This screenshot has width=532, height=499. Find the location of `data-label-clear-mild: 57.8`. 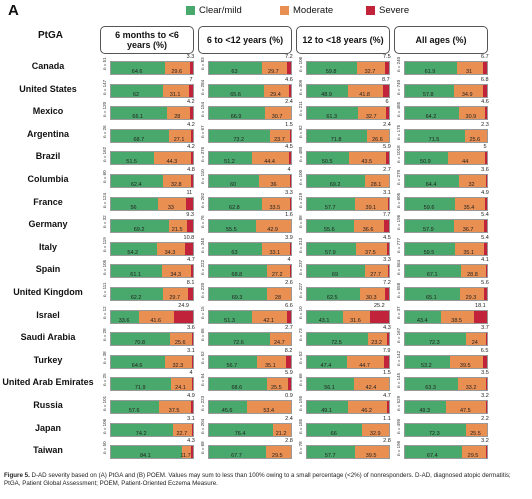

data-label-clear-mild: 57.8 is located at coordinates (428, 94).